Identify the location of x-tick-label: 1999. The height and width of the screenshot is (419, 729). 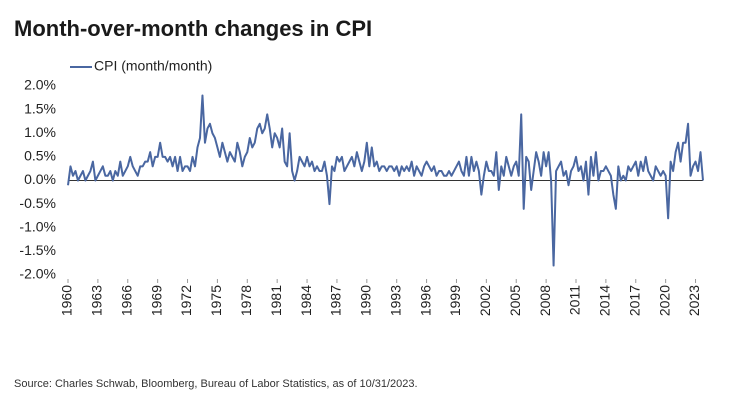
(455, 300).